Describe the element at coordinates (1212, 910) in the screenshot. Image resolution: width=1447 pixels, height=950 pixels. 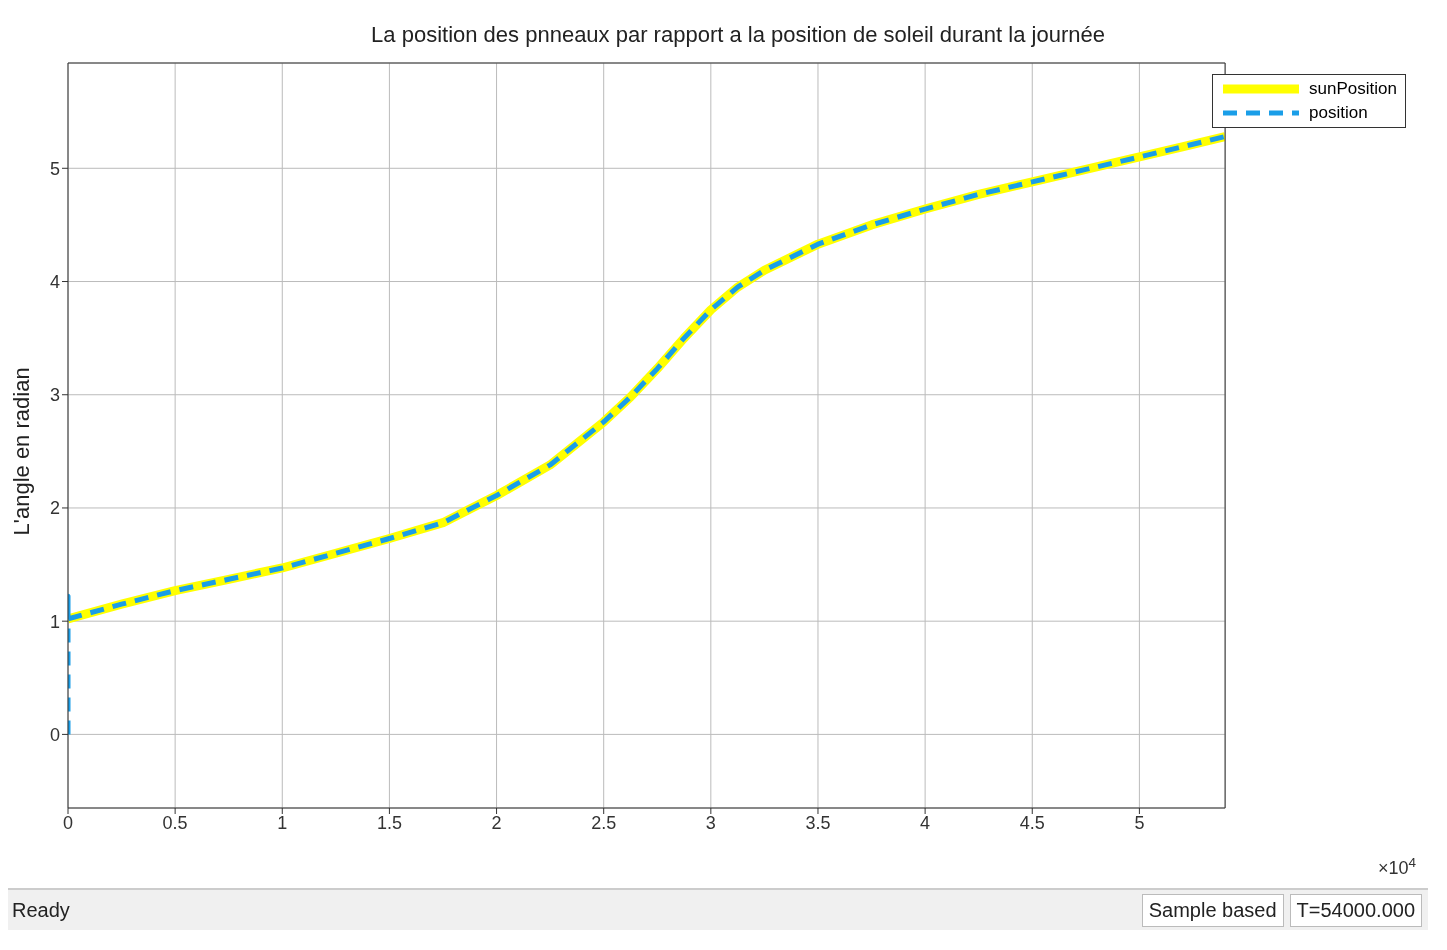
I see `text: Sample based` at that location.